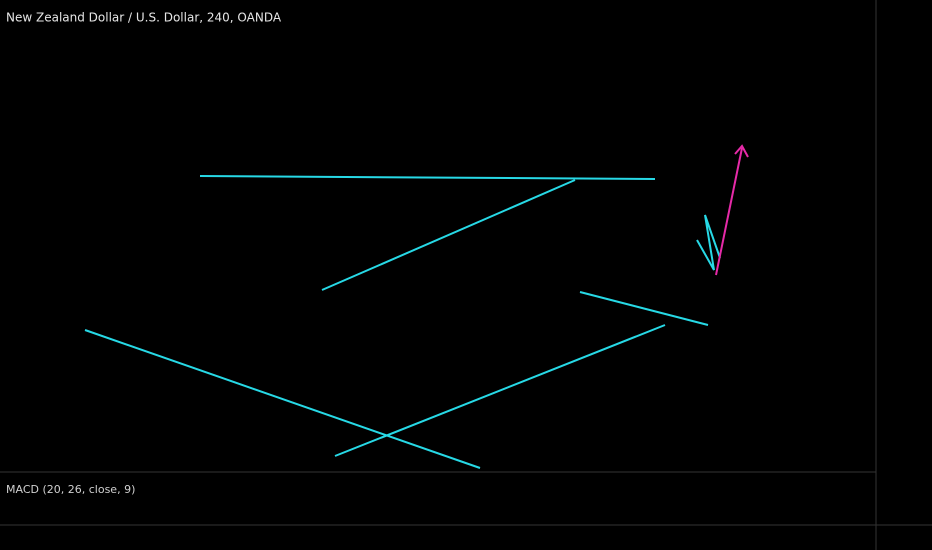 The image size is (932, 550). Describe the element at coordinates (70, 489) in the screenshot. I see `macd-title: MACD (20, 26, close, 9)` at that location.